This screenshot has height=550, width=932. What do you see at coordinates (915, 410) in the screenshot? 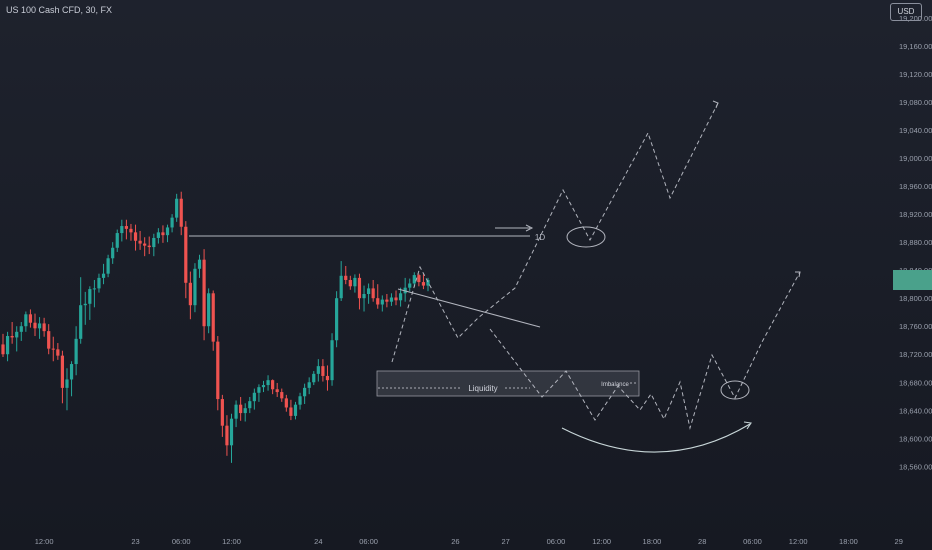
I see `y-tick-label: 18,640.00` at bounding box center [915, 410].